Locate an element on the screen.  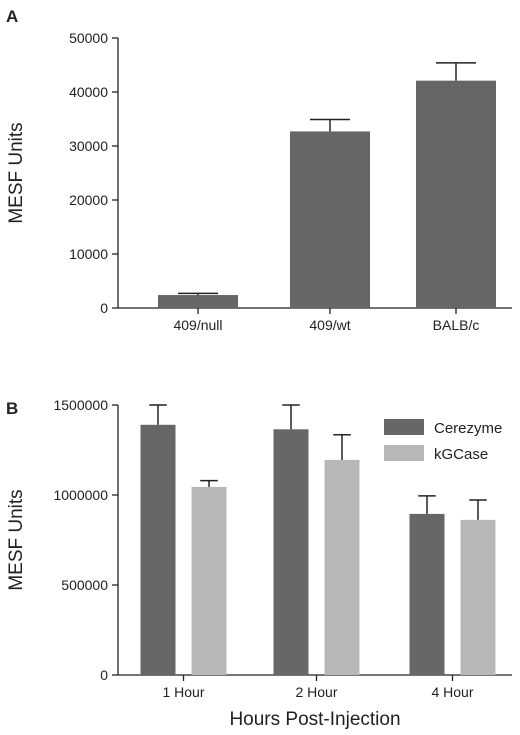
y-tick-label: 20000 is located at coordinates (88, 200).